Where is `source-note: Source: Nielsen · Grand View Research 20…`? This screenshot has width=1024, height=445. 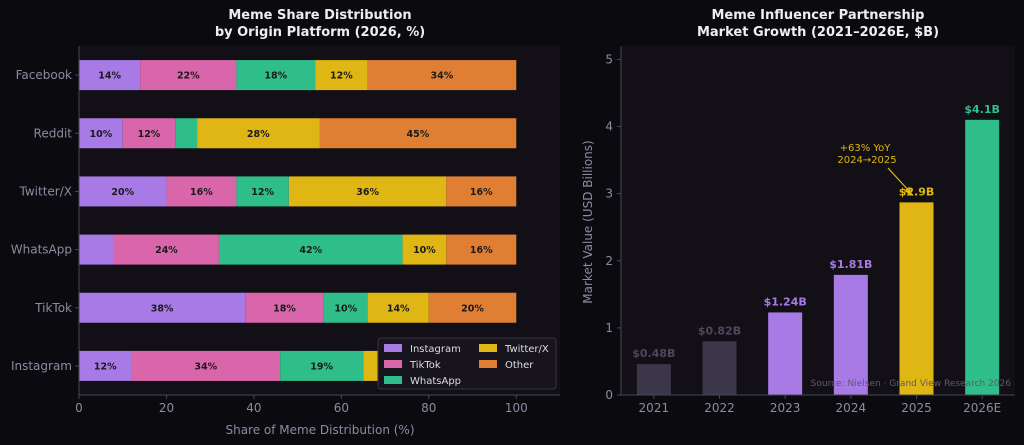
source-note: Source: Nielsen · Grand View Research 20… is located at coordinates (911, 384).